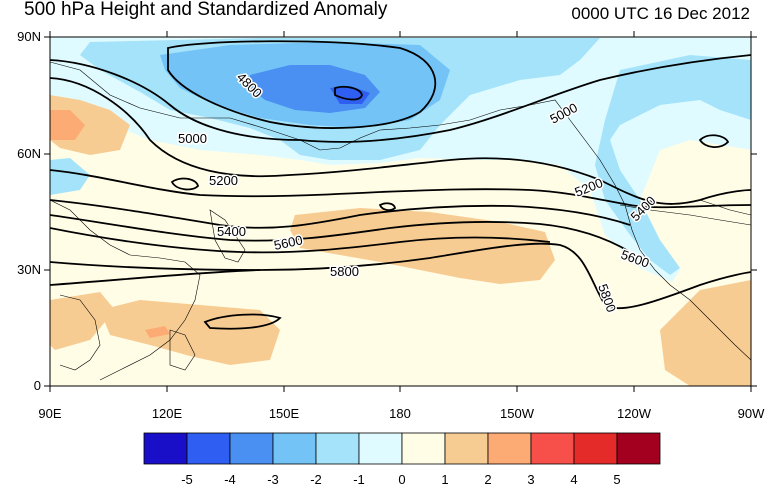 The image size is (768, 488). I want to click on contour-small-closed-east, so click(714, 141).